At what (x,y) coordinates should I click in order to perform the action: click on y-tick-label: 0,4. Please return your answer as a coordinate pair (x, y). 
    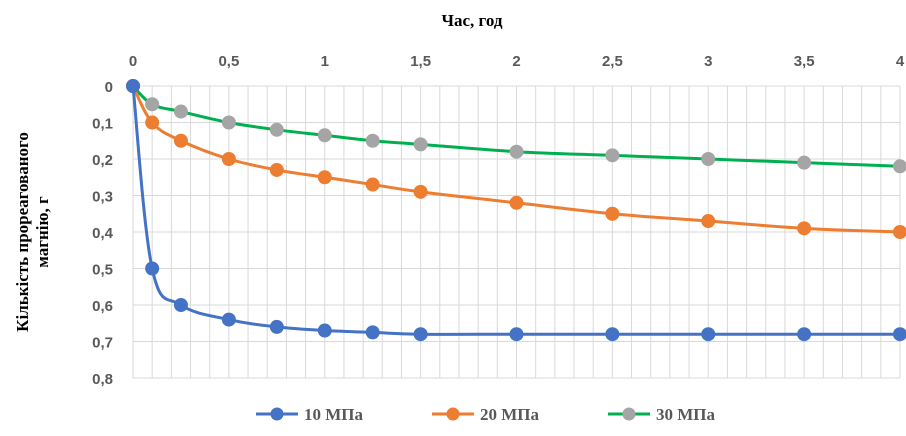
    Looking at the image, I should click on (103, 233).